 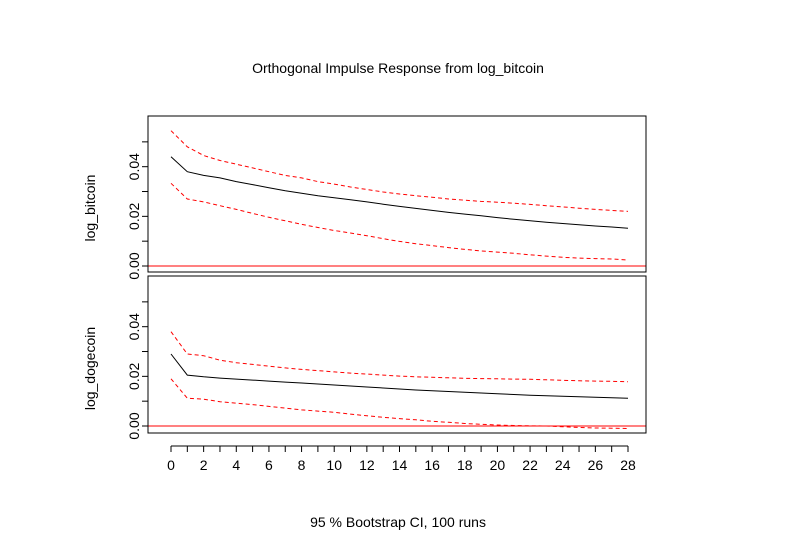 What do you see at coordinates (90, 208) in the screenshot?
I see `y-axis-label: log_bitcoin` at bounding box center [90, 208].